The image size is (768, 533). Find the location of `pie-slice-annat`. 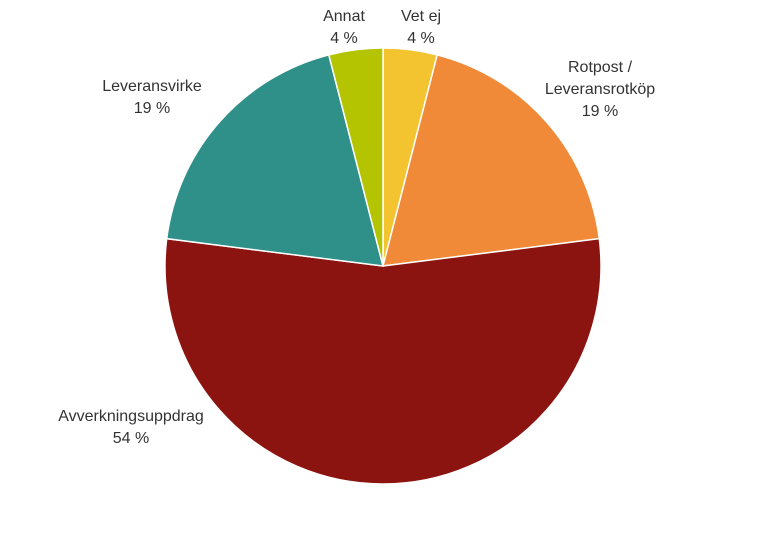

pie-slice-annat is located at coordinates (355, 157).